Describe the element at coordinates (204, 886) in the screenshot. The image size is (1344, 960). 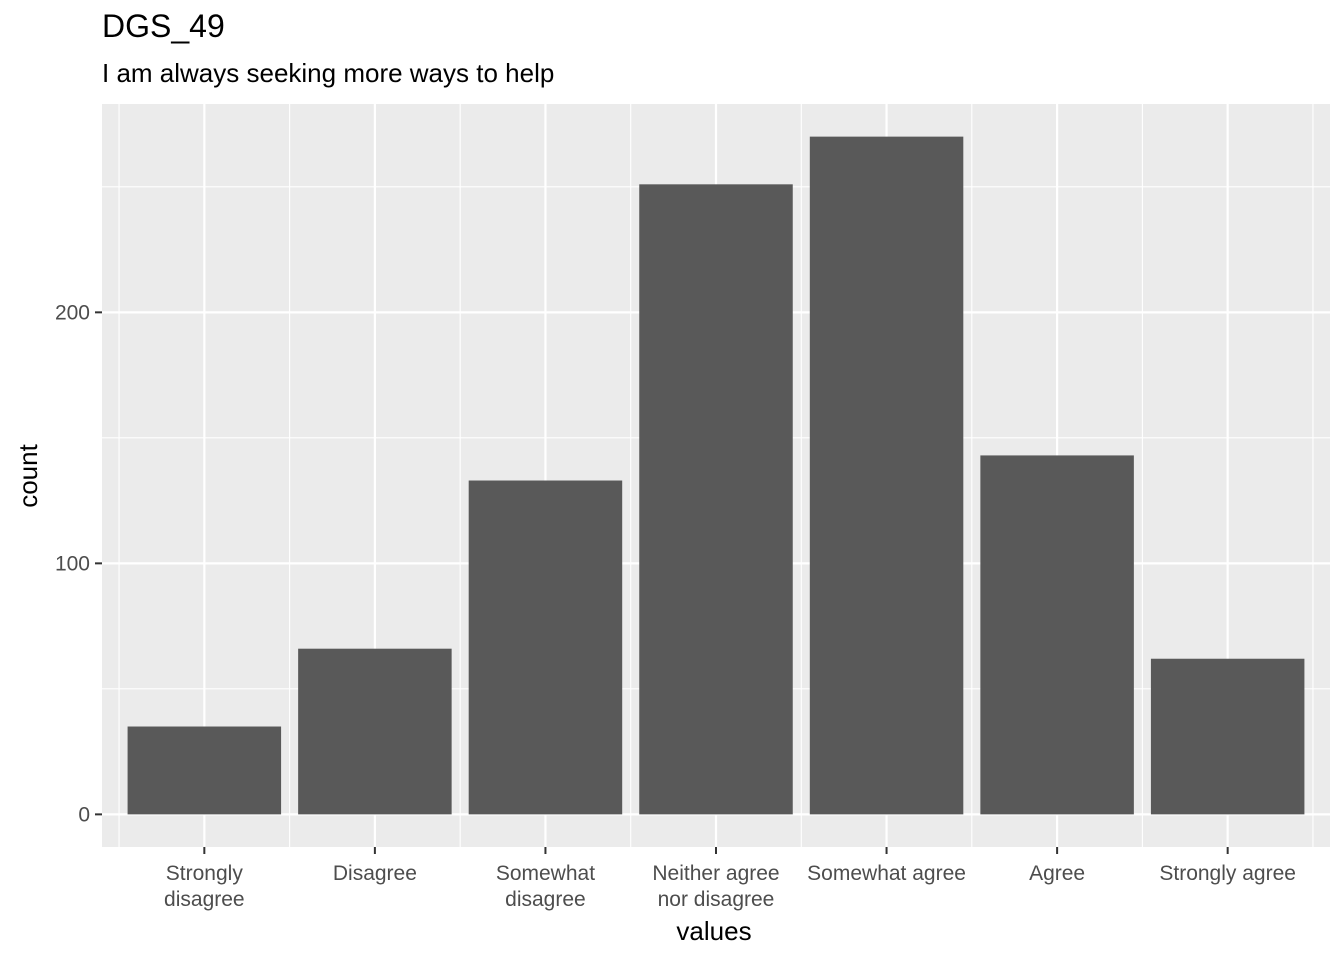
I see `x-tick-label: Strongly disagree` at that location.